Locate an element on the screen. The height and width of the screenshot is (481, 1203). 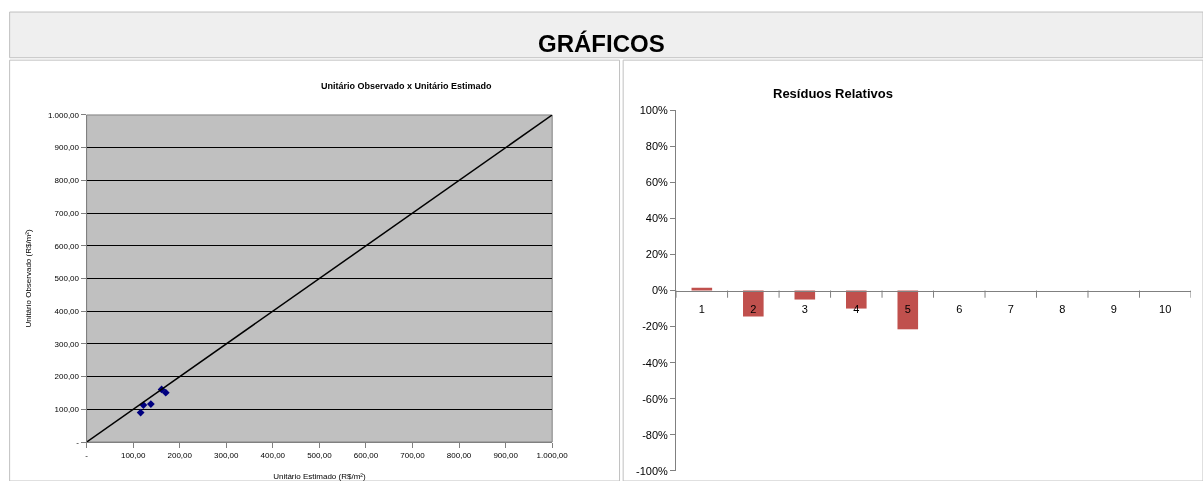
y-tick-label: -20% is located at coordinates (655, 326).